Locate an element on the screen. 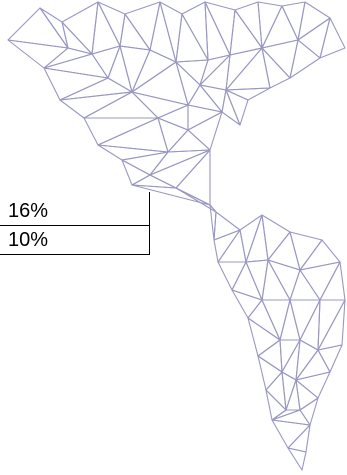  stat-row-2: 10% is located at coordinates (75, 240).